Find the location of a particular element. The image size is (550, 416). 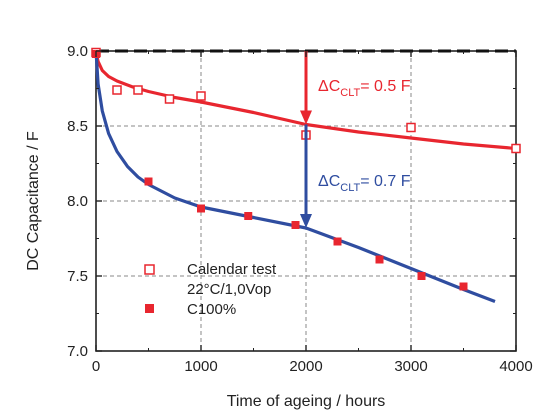

y-tick-label-4: 9.0 is located at coordinates (77, 51).